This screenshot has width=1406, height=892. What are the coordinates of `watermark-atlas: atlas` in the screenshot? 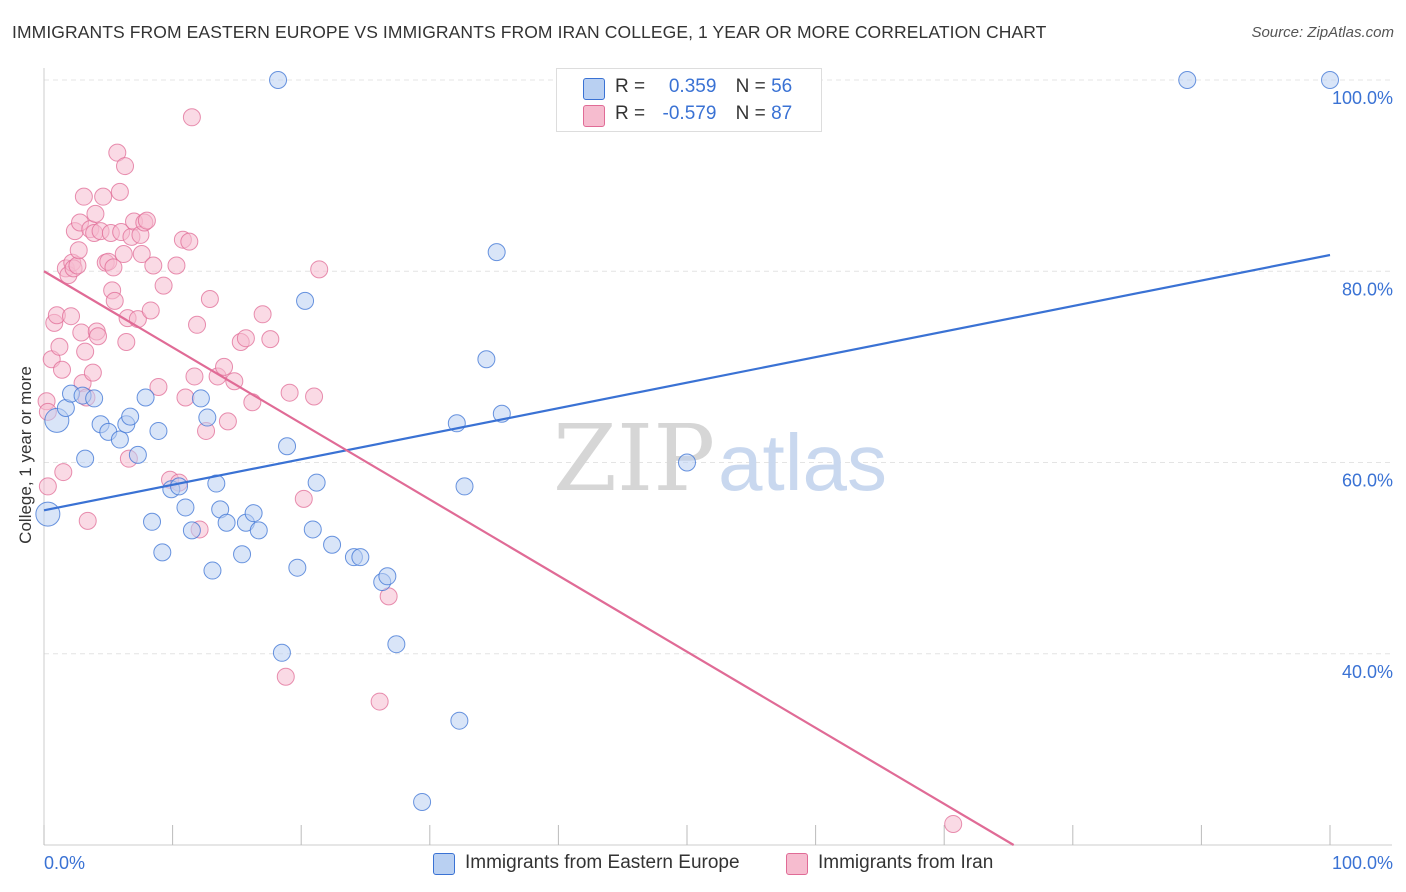 It's located at (802, 462).